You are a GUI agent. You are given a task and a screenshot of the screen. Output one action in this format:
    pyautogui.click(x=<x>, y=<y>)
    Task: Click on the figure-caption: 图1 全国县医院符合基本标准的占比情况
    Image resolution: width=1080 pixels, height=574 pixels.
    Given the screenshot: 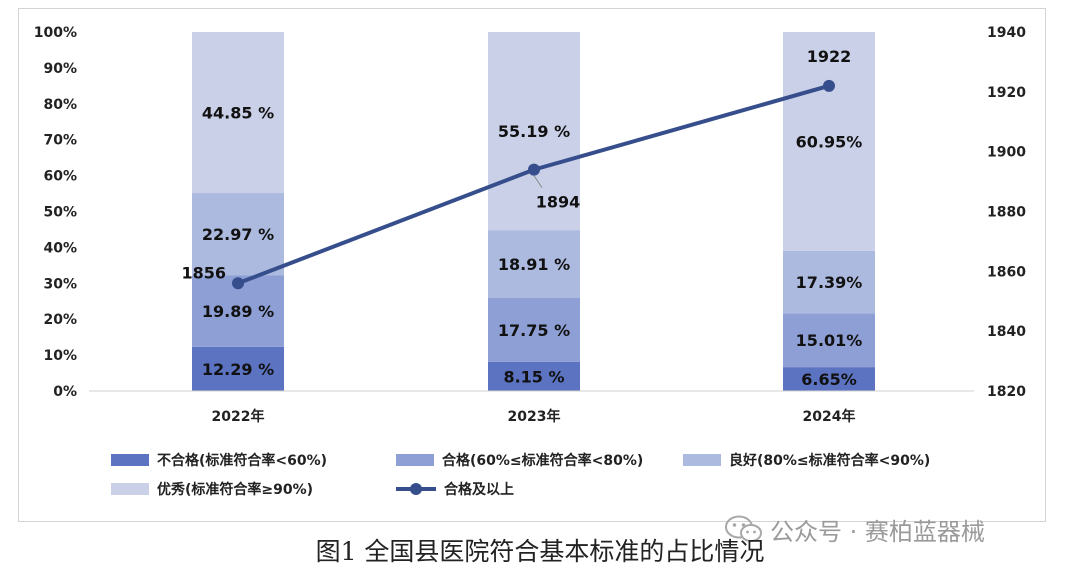 What is the action you would take?
    pyautogui.click(x=540, y=551)
    